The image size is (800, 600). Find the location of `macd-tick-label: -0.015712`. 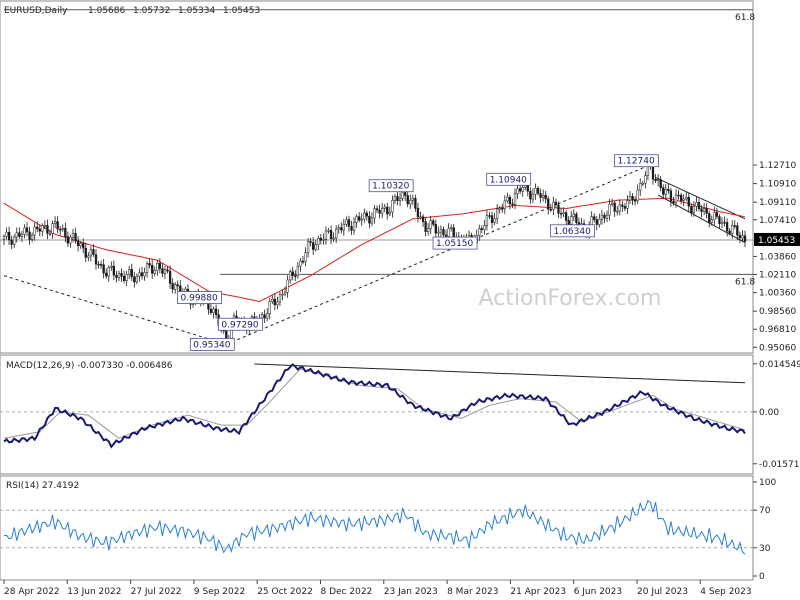

macd-tick-label: -0.015712 is located at coordinates (779, 465).